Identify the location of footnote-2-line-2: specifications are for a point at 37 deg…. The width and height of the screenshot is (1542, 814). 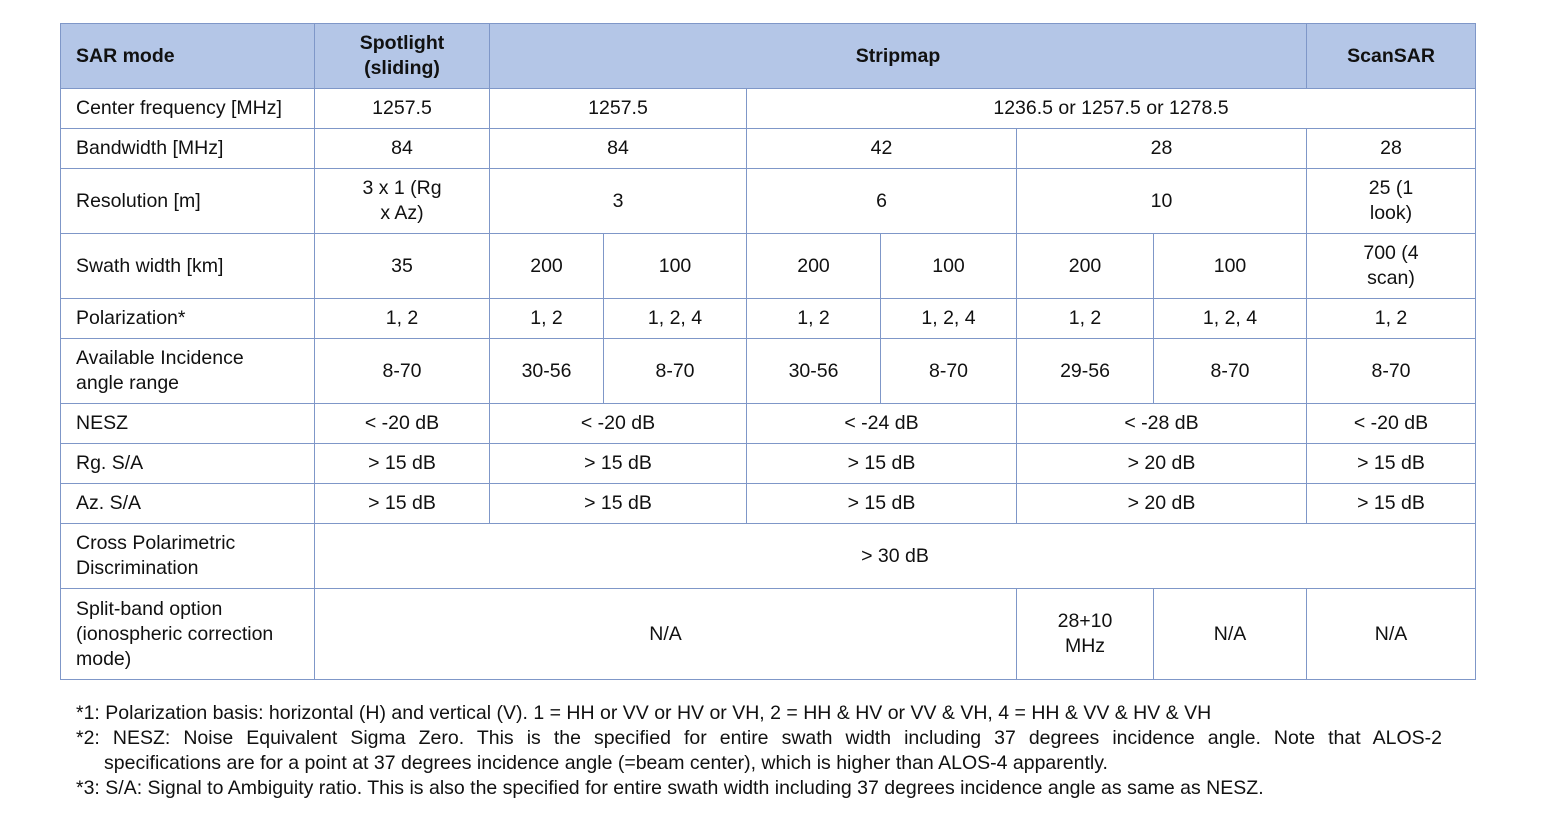
(606, 763).